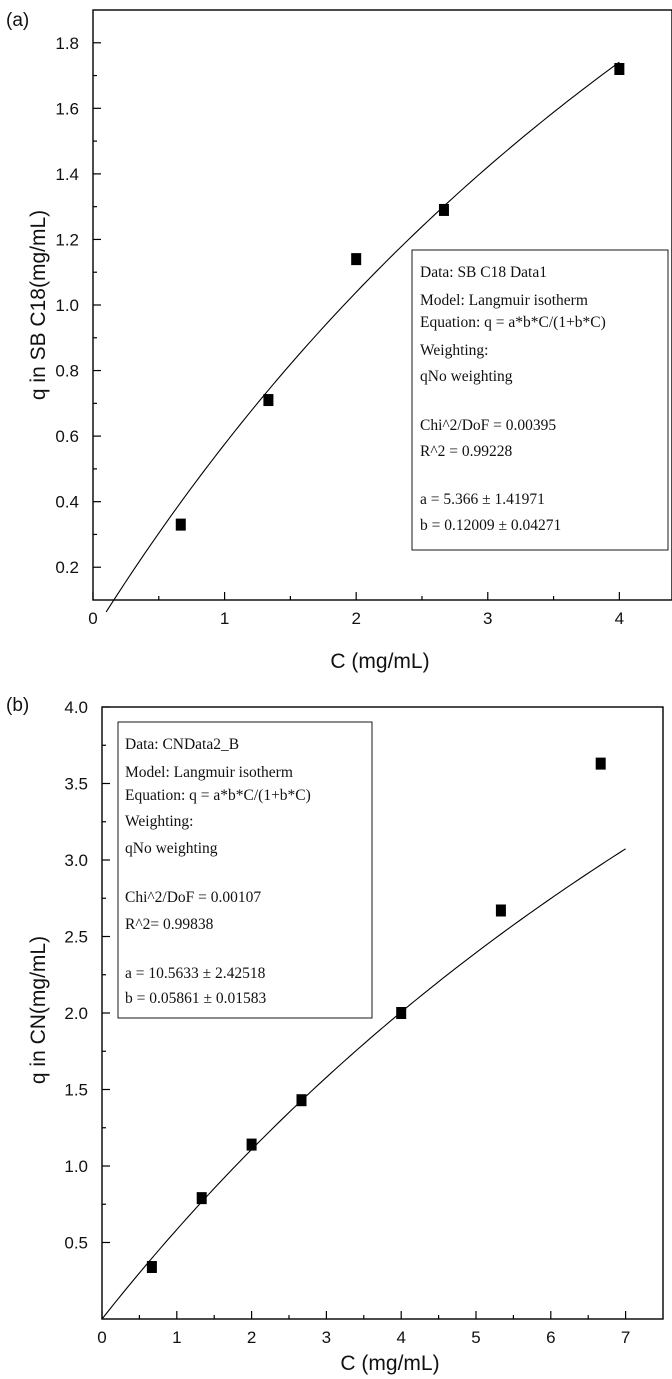 This screenshot has width=672, height=1379. What do you see at coordinates (195, 973) in the screenshot?
I see `legend-line-b-10: a = 10.5633 ± 2.42518` at bounding box center [195, 973].